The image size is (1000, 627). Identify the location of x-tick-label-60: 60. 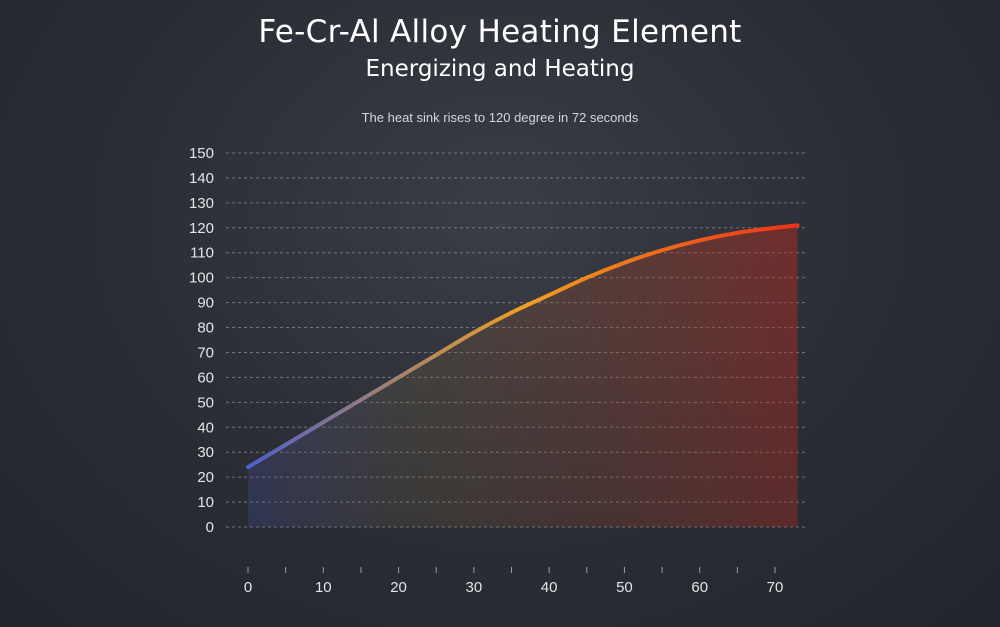
(699, 587).